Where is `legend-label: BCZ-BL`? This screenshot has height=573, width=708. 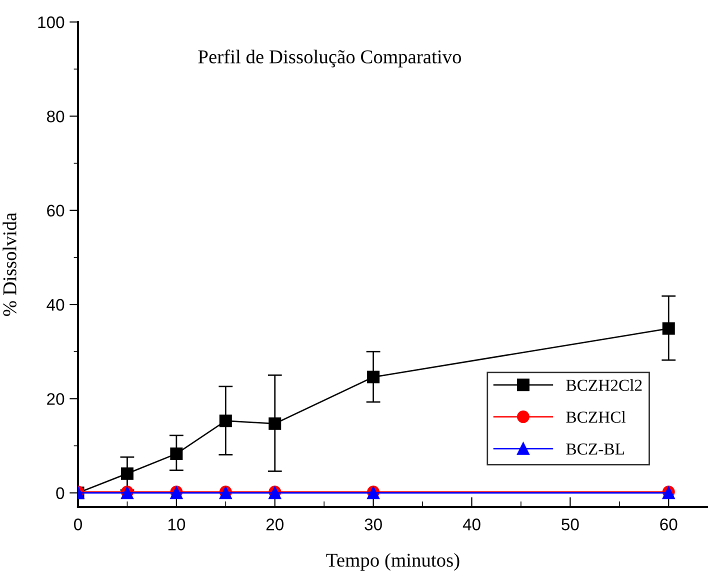 legend-label: BCZ-BL is located at coordinates (595, 449).